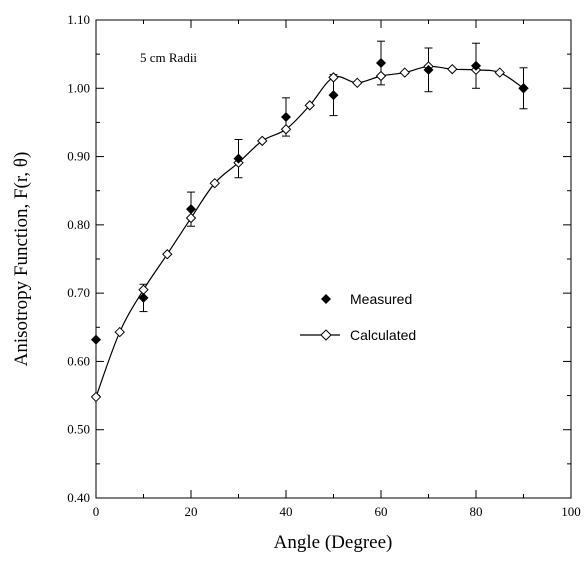 The height and width of the screenshot is (562, 586). What do you see at coordinates (326, 299) in the screenshot?
I see `legend-measured-marker` at bounding box center [326, 299].